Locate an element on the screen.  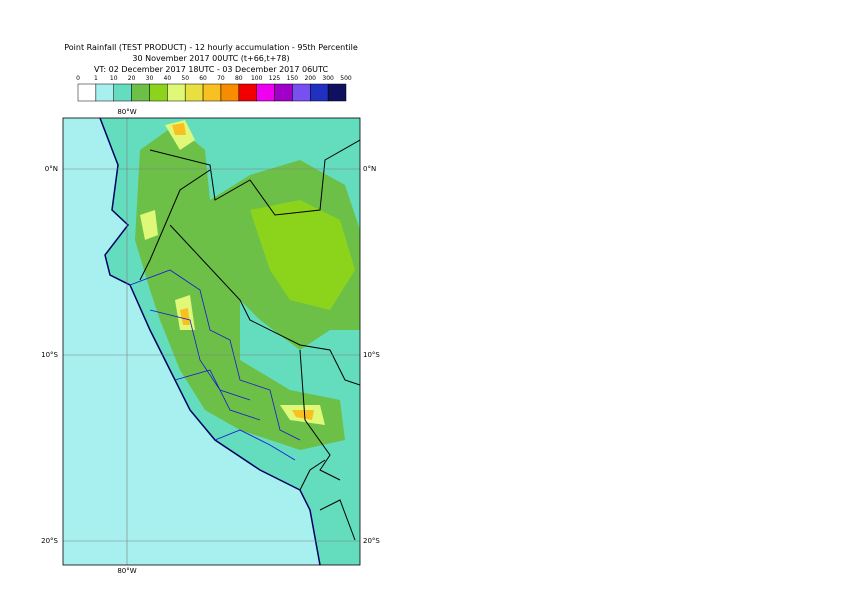
legend-label: 1 is located at coordinates (96, 78).